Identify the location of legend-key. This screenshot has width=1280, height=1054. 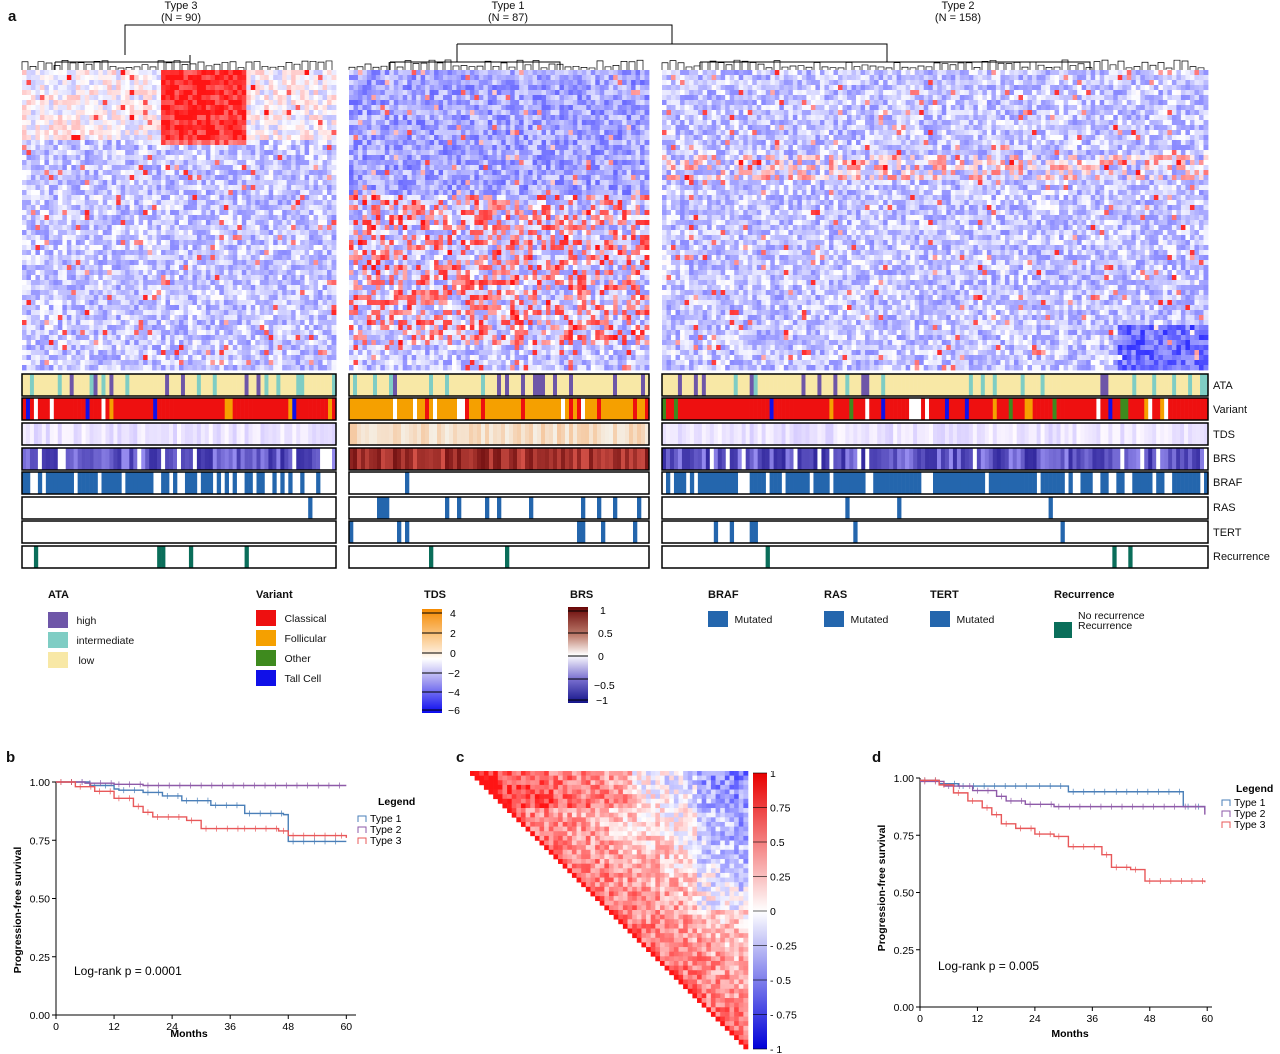
(1226, 813).